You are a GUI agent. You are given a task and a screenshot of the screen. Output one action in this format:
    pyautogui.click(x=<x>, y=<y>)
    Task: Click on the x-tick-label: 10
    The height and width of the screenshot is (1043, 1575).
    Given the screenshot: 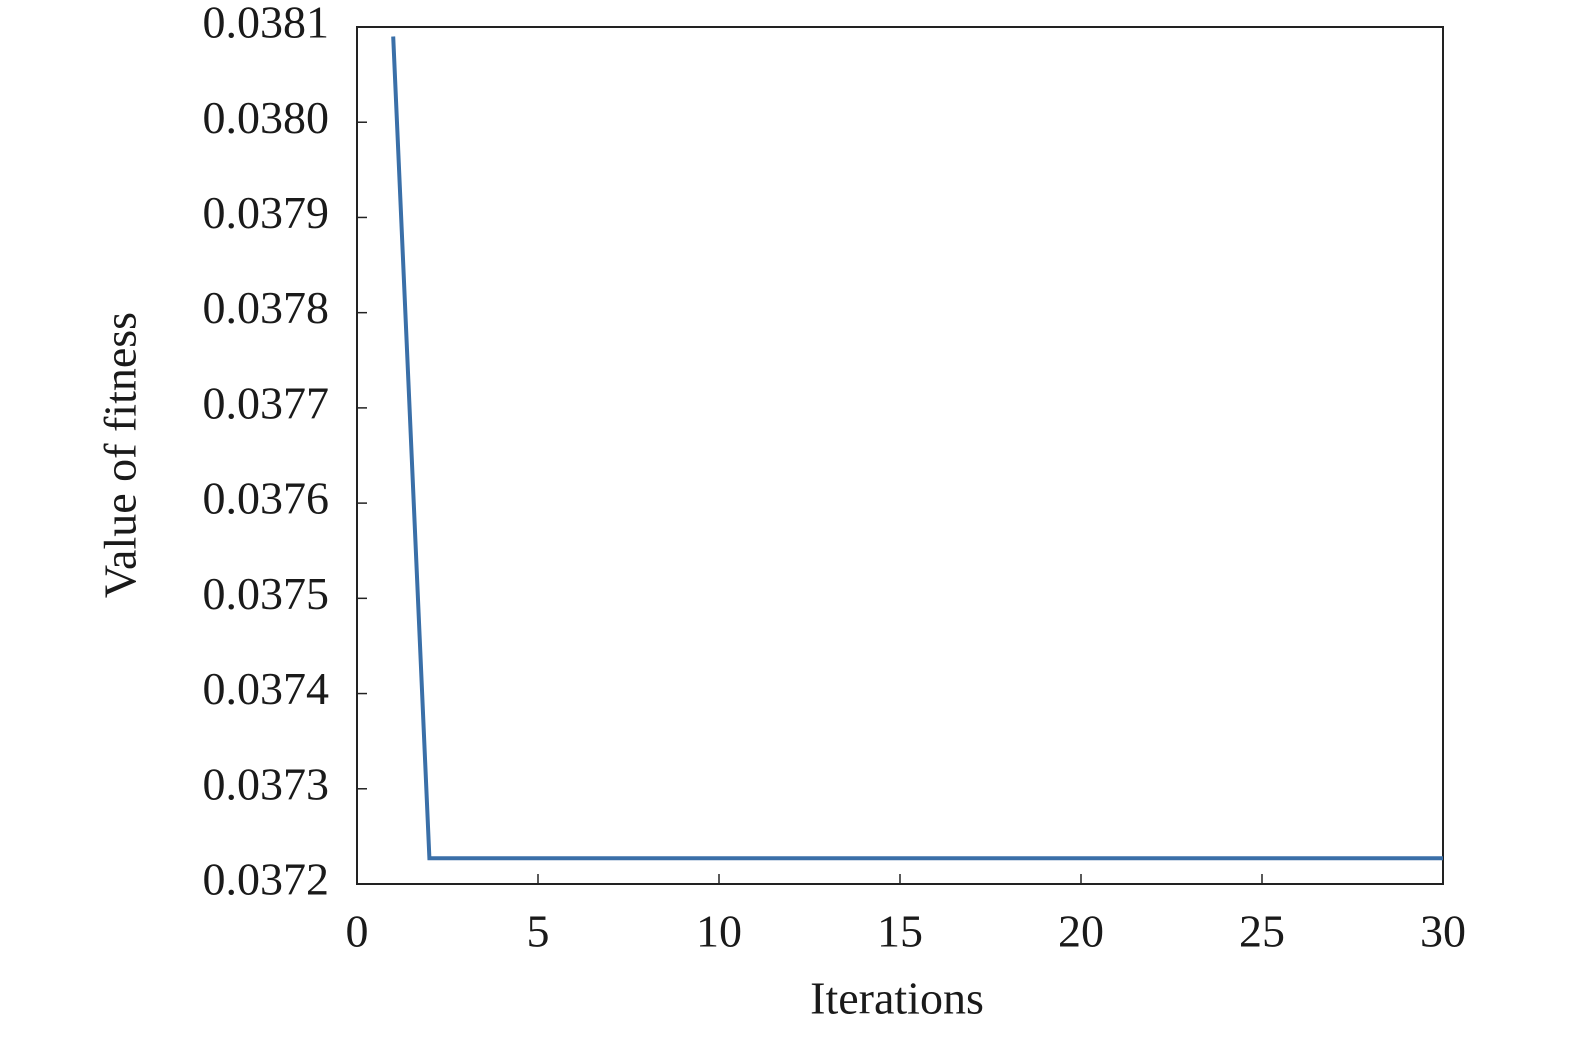 What is the action you would take?
    pyautogui.click(x=719, y=931)
    